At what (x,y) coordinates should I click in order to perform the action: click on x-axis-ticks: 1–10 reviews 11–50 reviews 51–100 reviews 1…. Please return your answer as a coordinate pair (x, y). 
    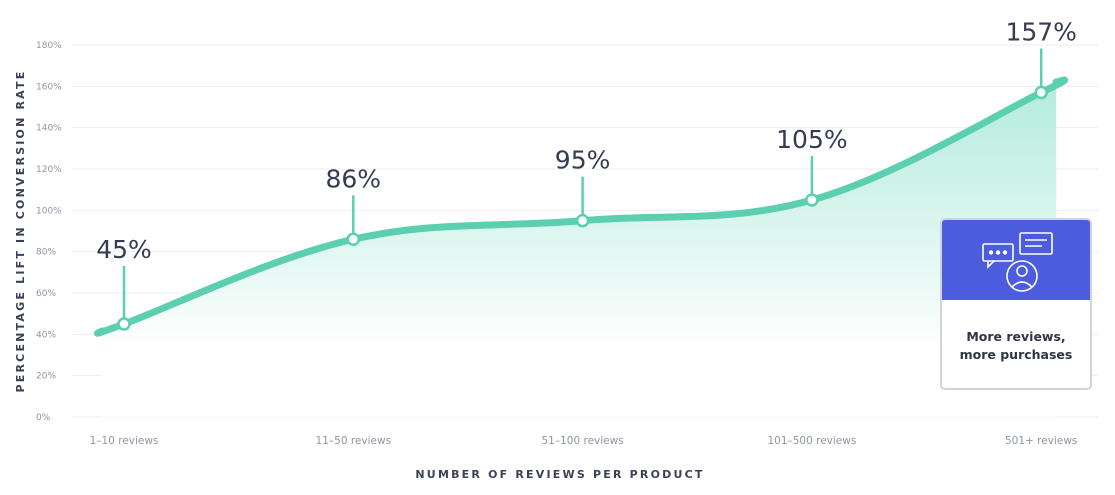
    Looking at the image, I should click on (584, 441).